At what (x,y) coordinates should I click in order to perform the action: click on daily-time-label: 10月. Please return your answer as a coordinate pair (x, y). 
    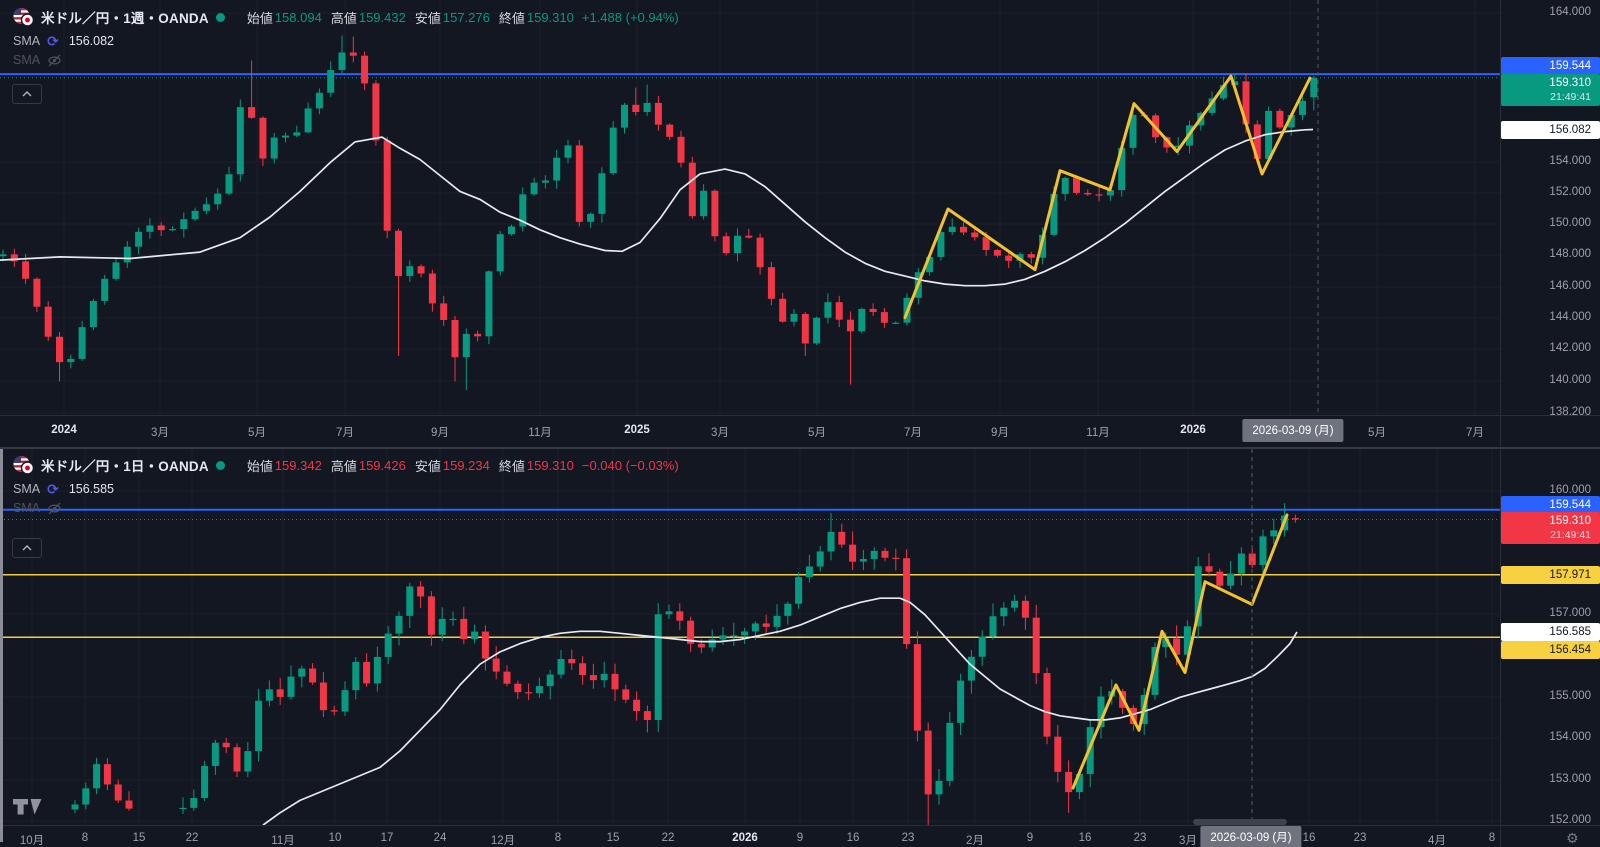
    Looking at the image, I should click on (32, 841).